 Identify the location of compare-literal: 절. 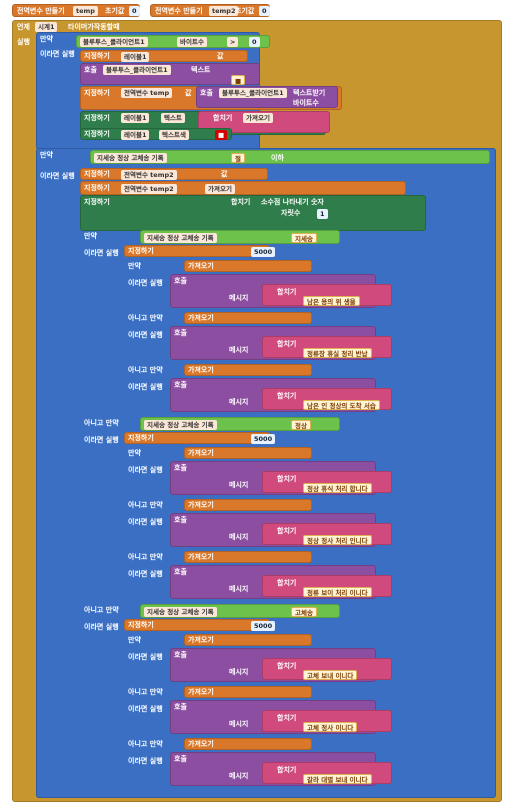
(238, 158).